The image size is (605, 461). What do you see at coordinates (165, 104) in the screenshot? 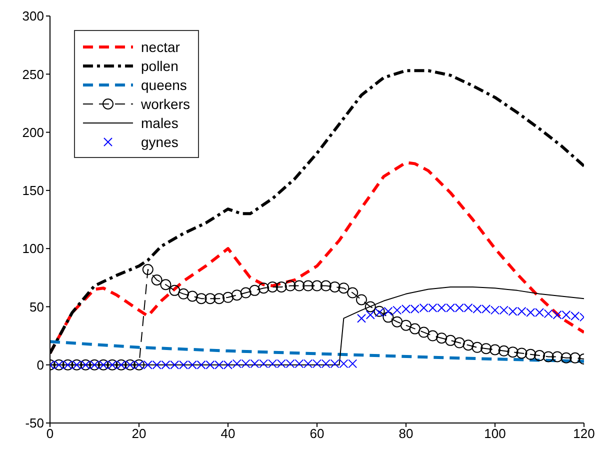
I see `legend-label: workers` at bounding box center [165, 104].